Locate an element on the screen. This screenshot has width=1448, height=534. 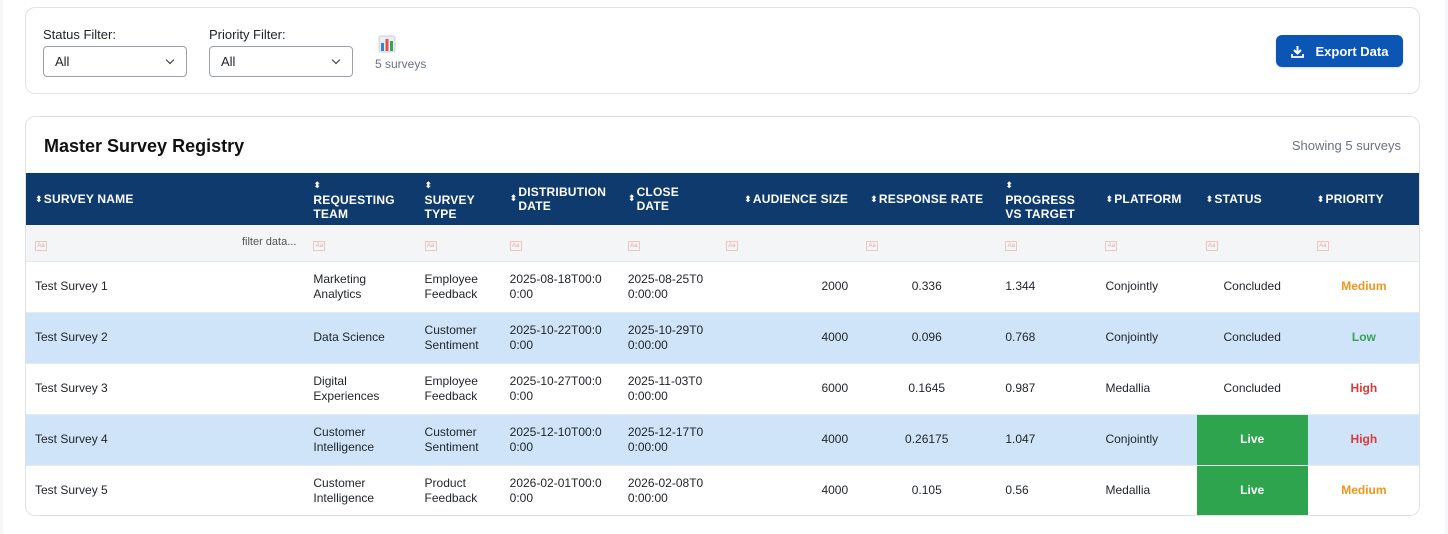
col-header-requesting-team: ⬍REQUESTING TEAM is located at coordinates (360, 199).